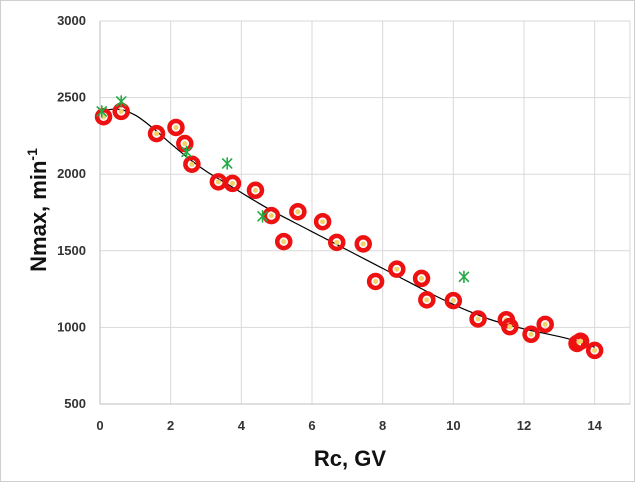 This screenshot has height=487, width=635. Describe the element at coordinates (71, 326) in the screenshot. I see `y-tick-label: 1000` at that location.